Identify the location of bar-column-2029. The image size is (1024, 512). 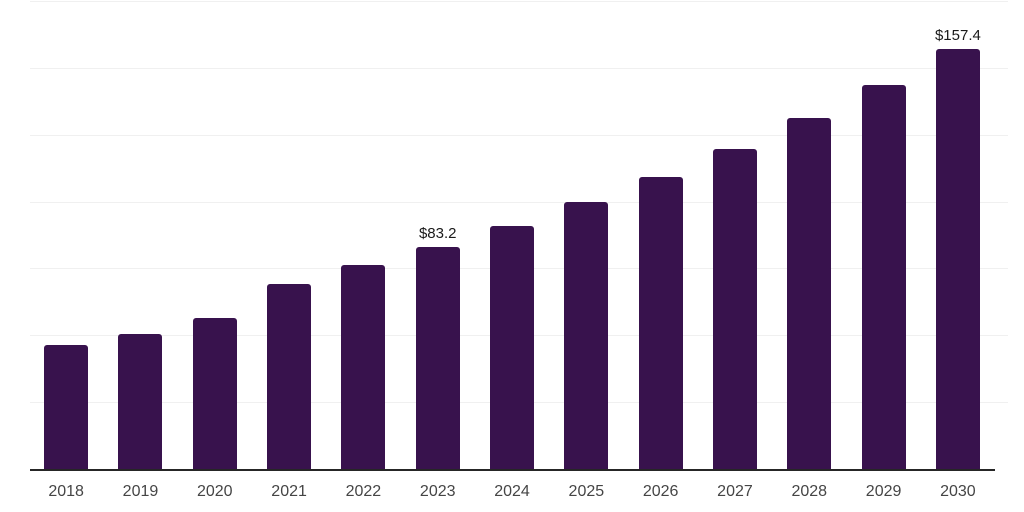
(883, 235).